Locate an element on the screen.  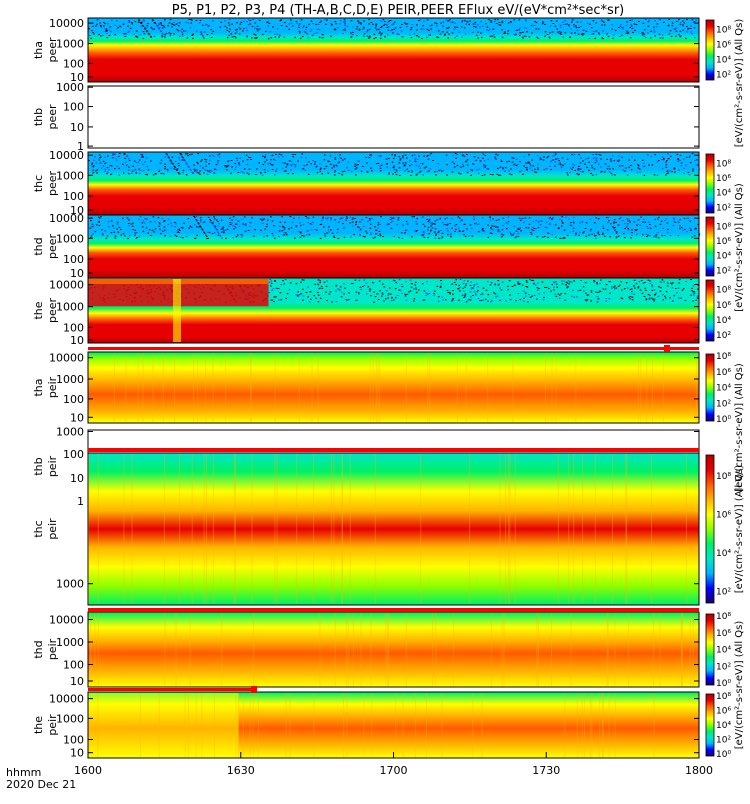
colorbar-thc-peer is located at coordinates (710, 183).